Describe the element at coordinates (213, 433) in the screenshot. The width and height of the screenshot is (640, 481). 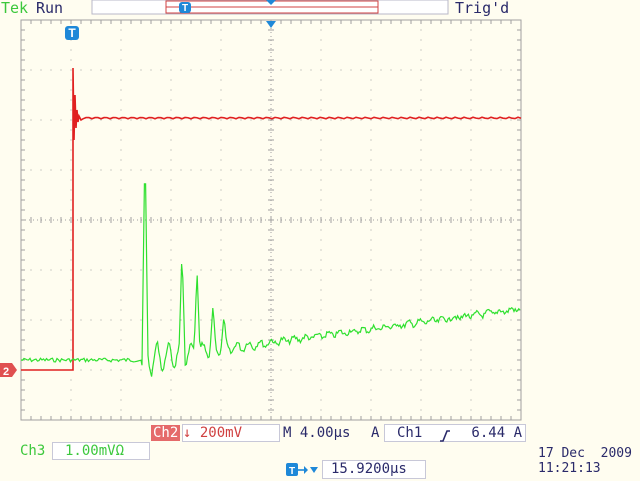
I see `ch2-scale: ↓ 200mV` at that location.